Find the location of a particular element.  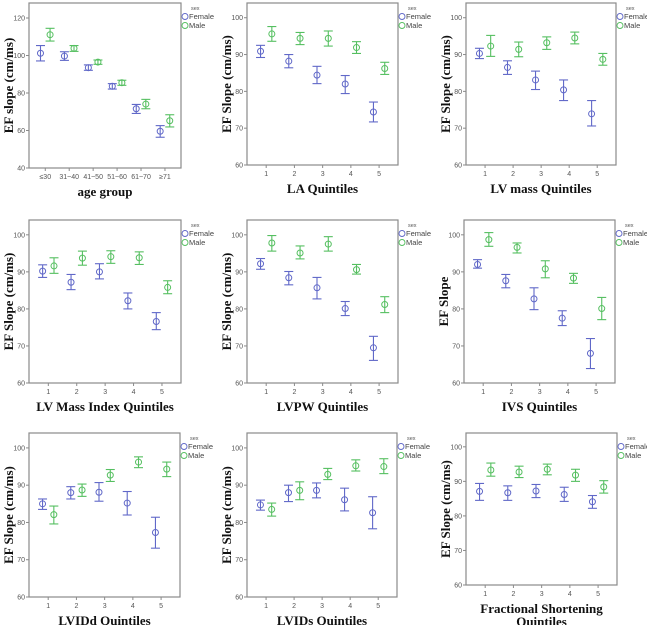

legend-marker-female-icon is located at coordinates (185, 16).